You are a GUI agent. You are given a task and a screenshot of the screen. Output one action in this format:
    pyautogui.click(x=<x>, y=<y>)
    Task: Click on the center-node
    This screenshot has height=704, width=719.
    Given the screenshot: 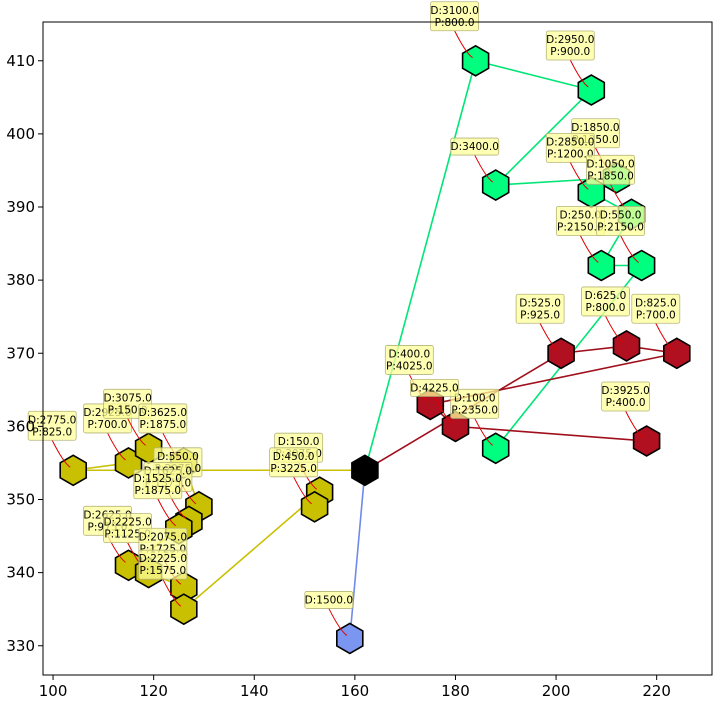 What is the action you would take?
    pyautogui.click(x=365, y=470)
    